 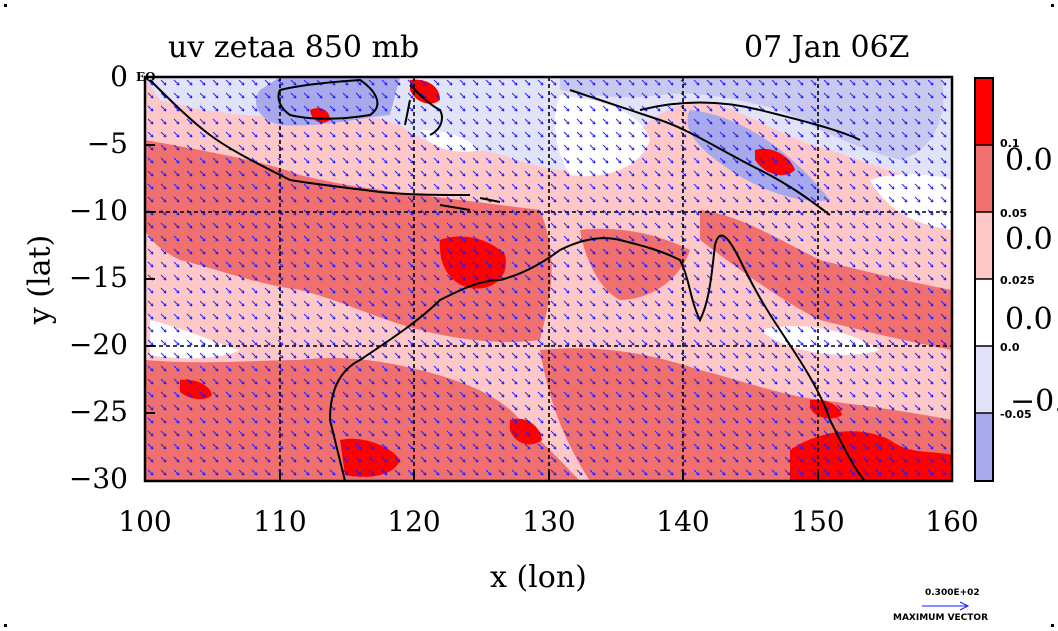 I want to click on colorbar-bigtext-0: 0.0, so click(x=1029, y=160).